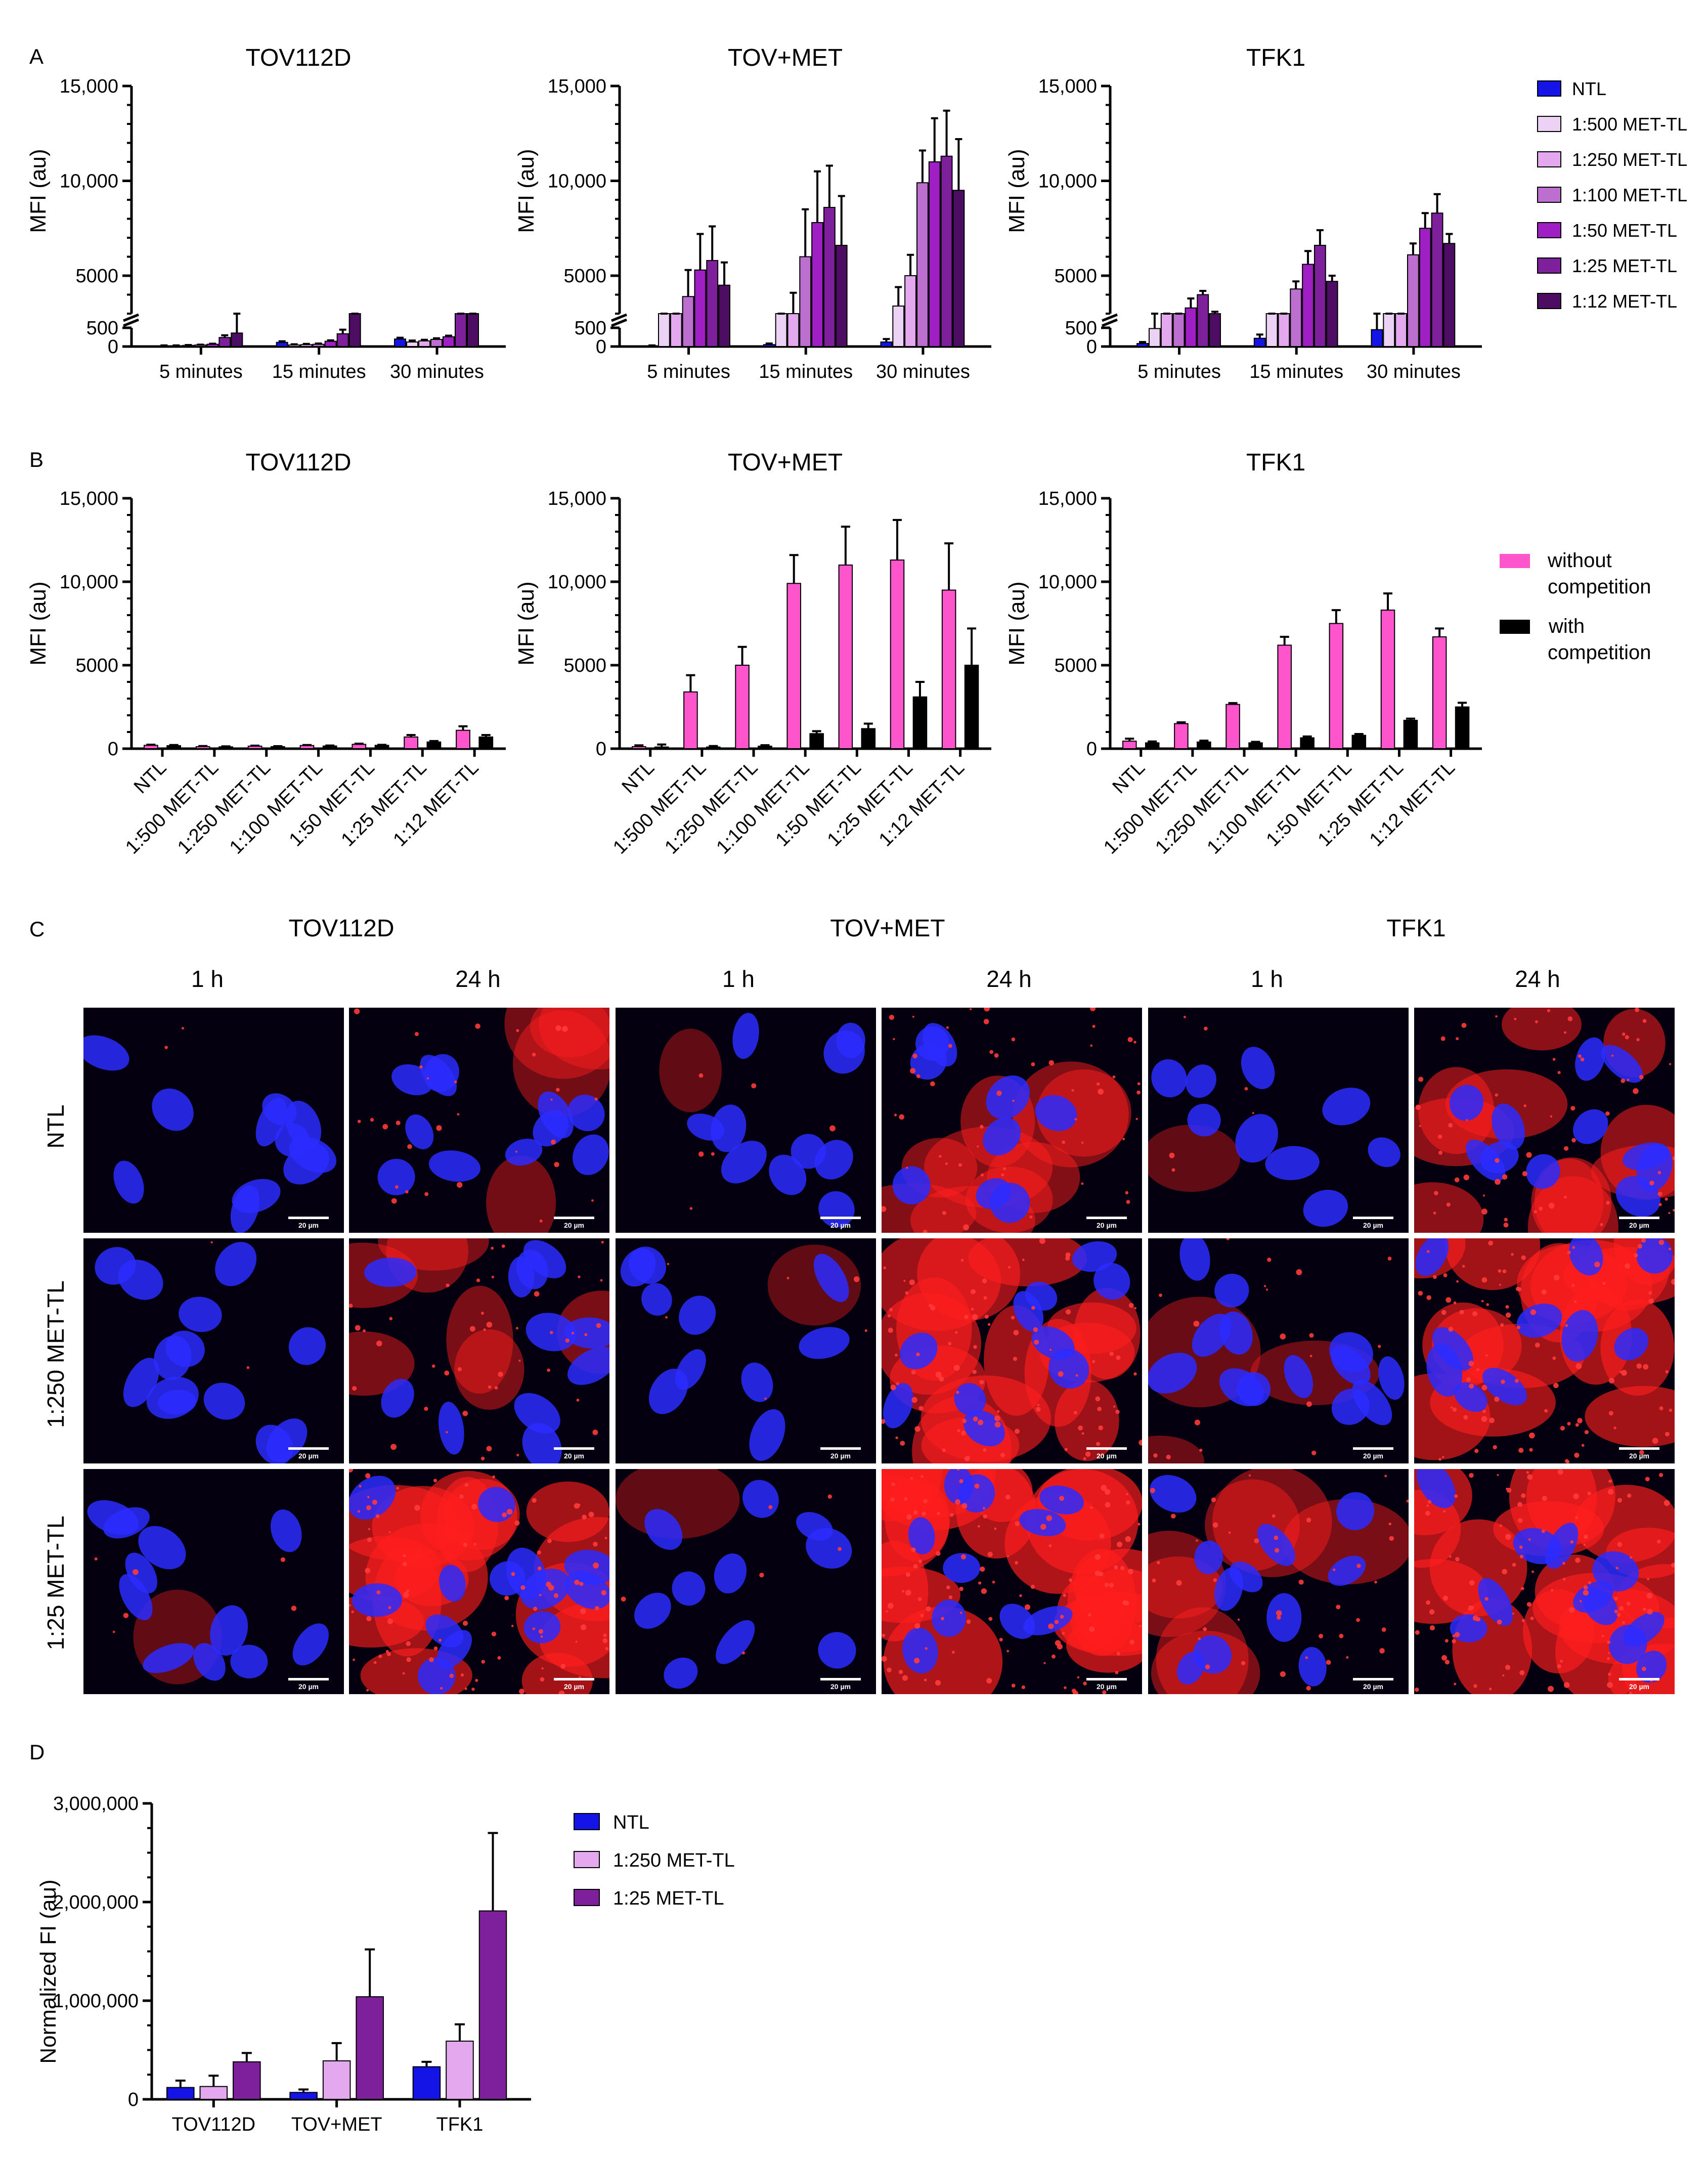 The image size is (1708, 2158). Describe the element at coordinates (1515, 627) in the screenshot. I see `legend-swatch` at that location.